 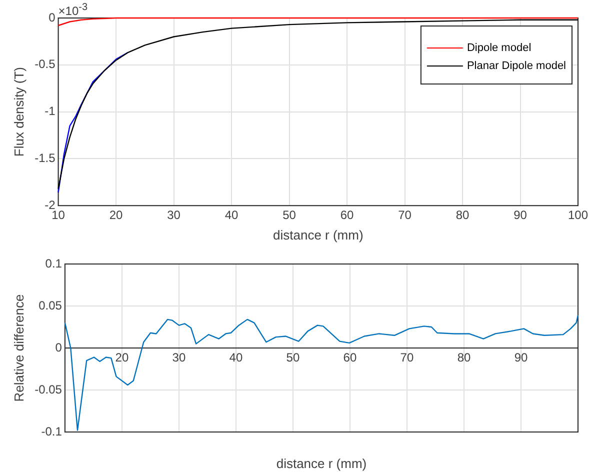 I want to click on x-tick-label: 100, so click(x=578, y=215).